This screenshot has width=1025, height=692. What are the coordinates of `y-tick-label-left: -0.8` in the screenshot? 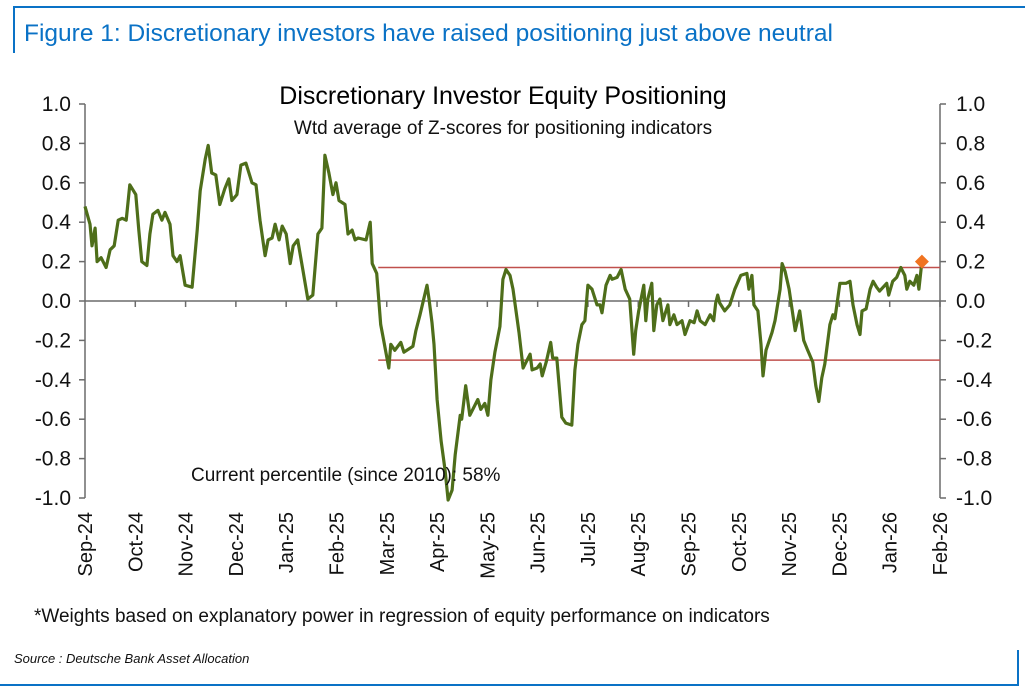 It's located at (53, 459).